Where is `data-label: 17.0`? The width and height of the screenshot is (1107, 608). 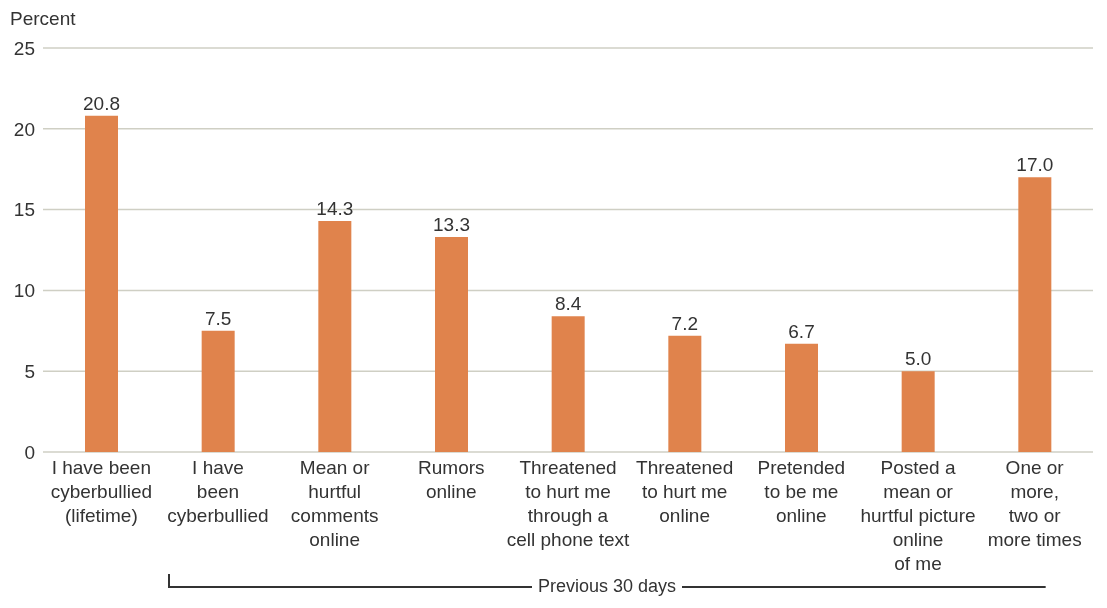
data-label: 17.0 is located at coordinates (1035, 165).